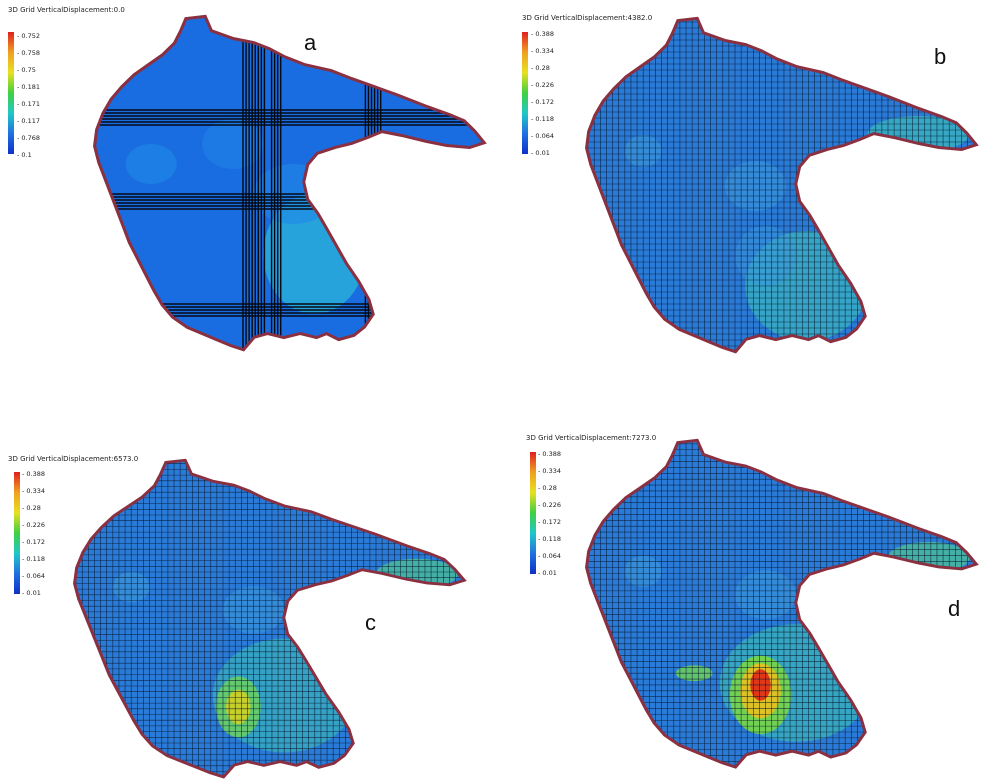 The image size is (1004, 781). Describe the element at coordinates (28, 53) in the screenshot. I see `legend-tick: 0.758` at that location.